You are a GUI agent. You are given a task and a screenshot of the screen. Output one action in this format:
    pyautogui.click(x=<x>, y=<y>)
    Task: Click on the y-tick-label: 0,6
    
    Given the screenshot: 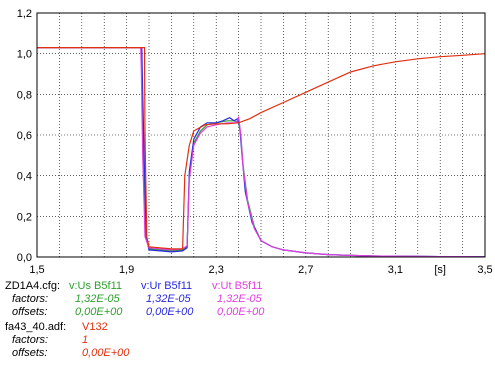 What is the action you would take?
    pyautogui.click(x=24, y=136)
    